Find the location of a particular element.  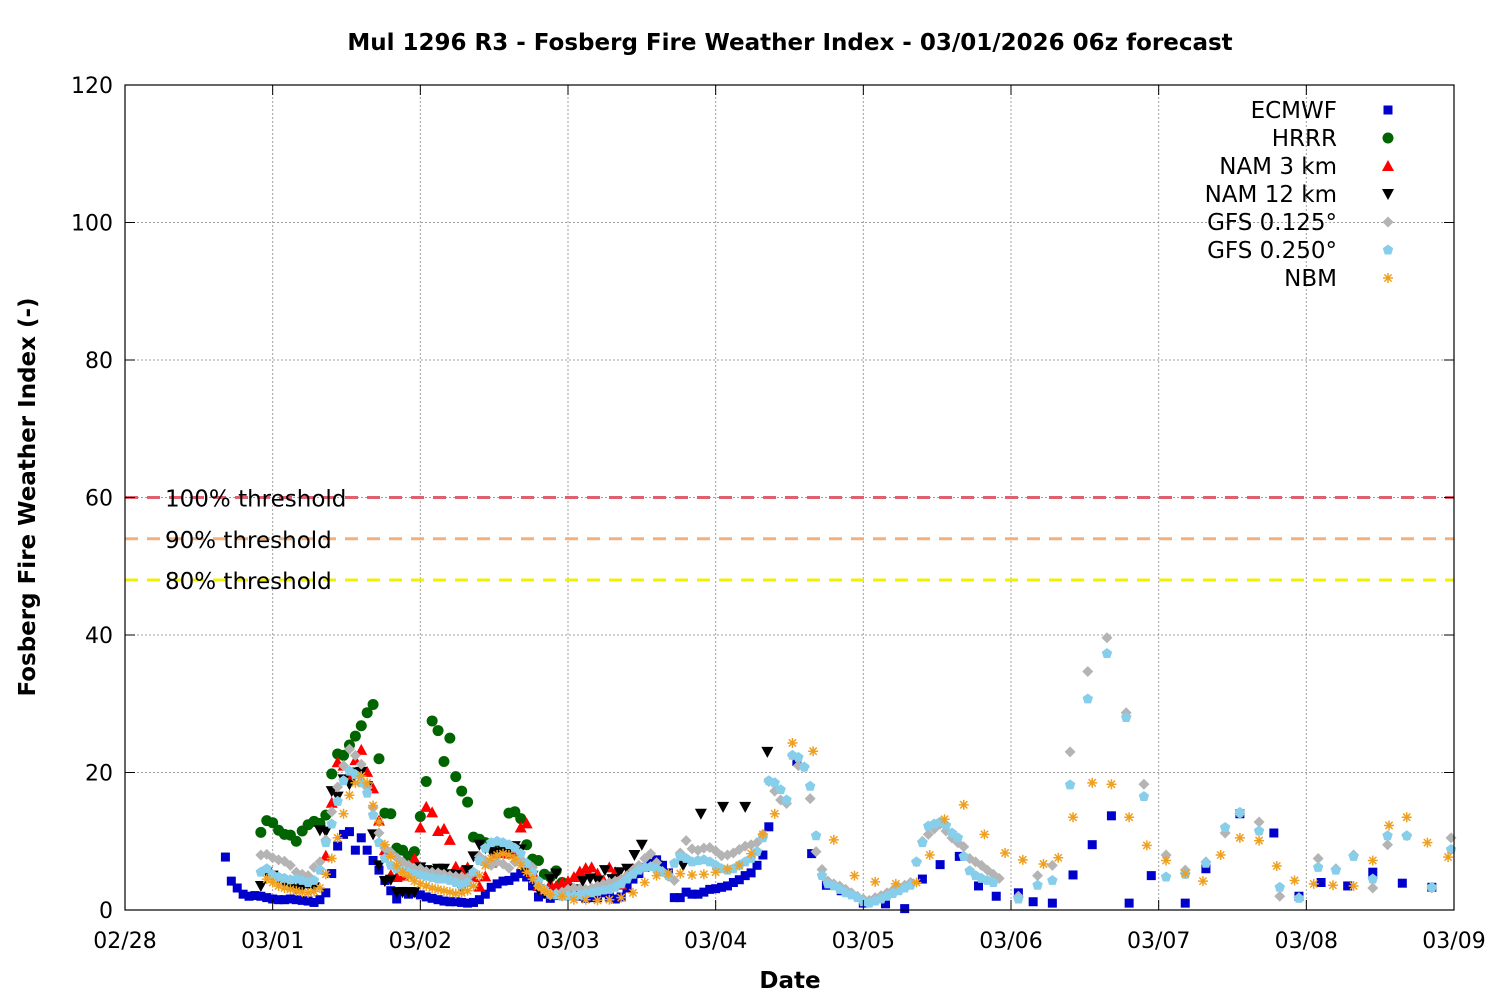

y-tick-label: 0 is located at coordinates (106, 911).